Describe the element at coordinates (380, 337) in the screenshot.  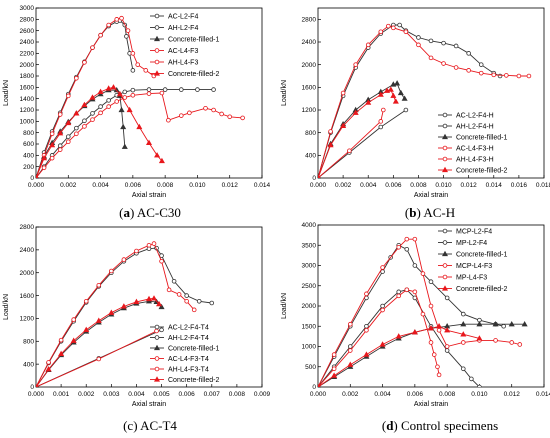
I see `series-mp-l4-f3` at that location.